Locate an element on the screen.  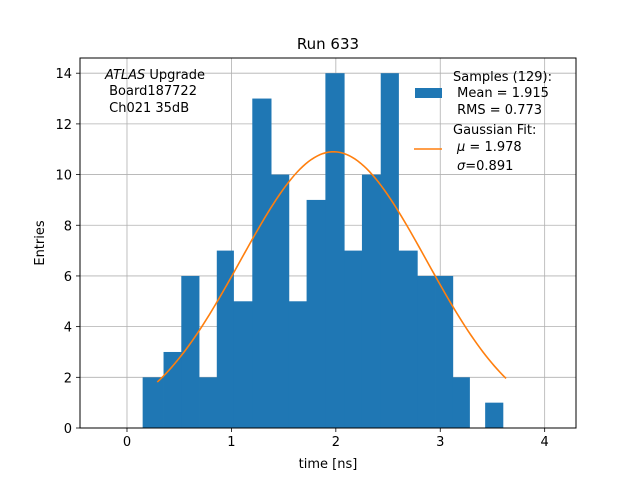
chart-title: Run 633 is located at coordinates (328, 44).